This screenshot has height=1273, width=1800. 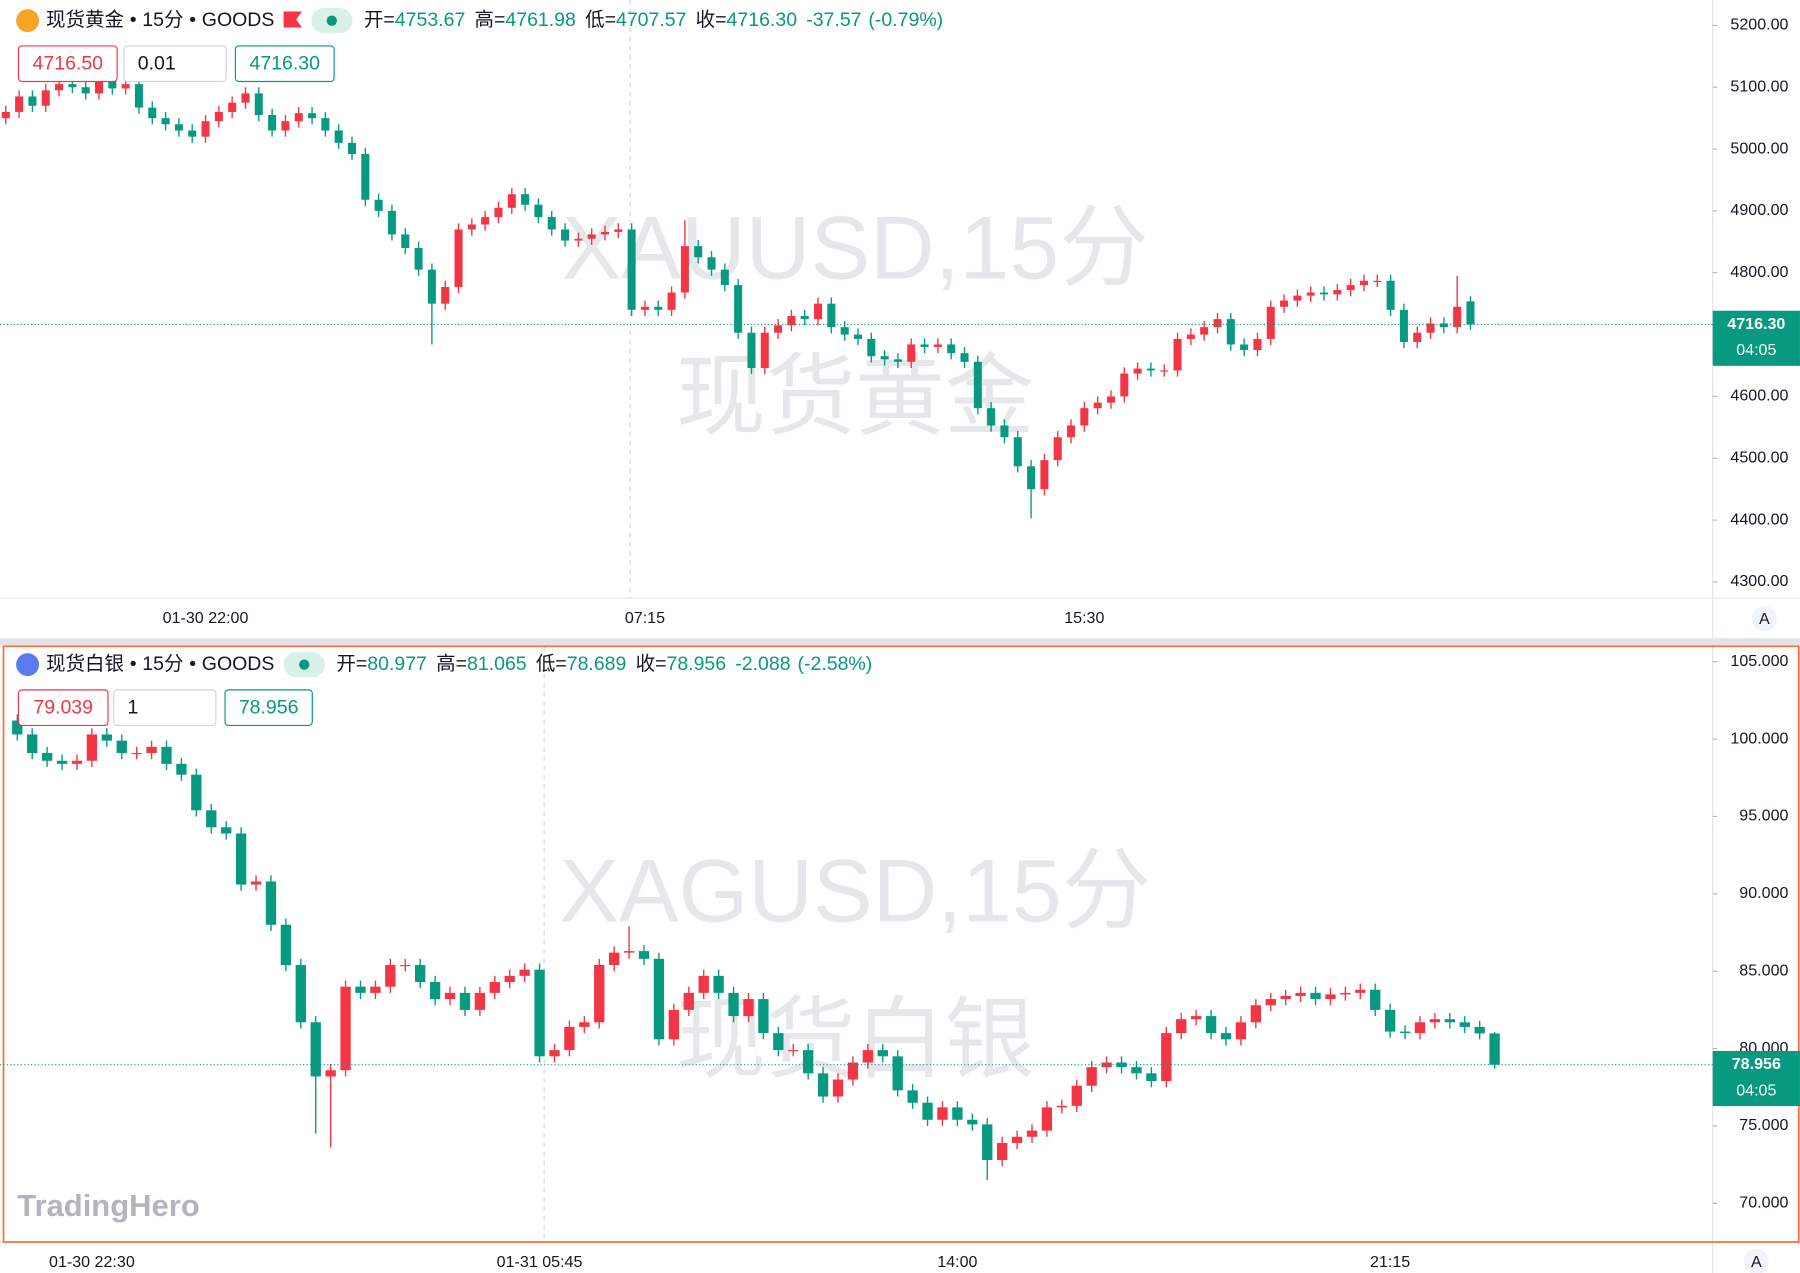 I want to click on header-text: 低=, so click(x=551, y=664).